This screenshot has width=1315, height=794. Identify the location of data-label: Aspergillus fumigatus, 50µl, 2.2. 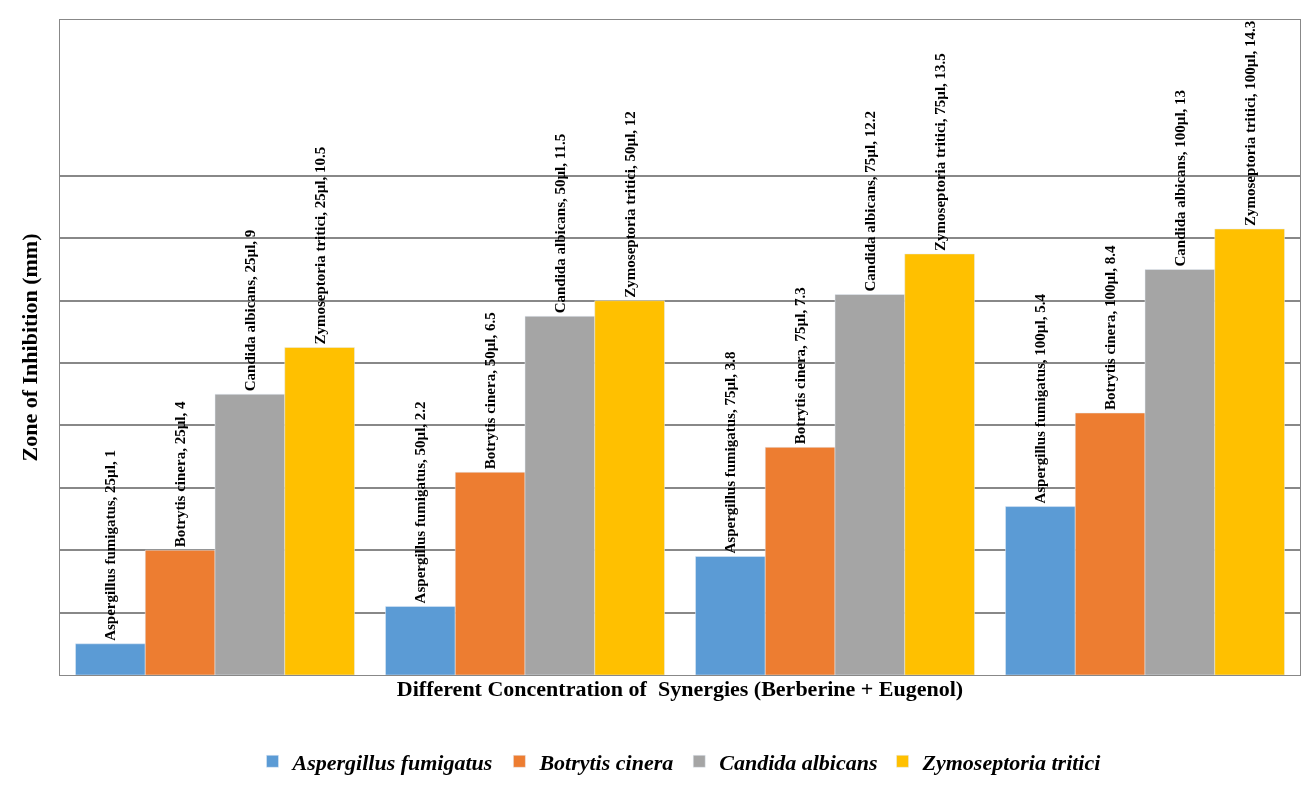
(420, 502).